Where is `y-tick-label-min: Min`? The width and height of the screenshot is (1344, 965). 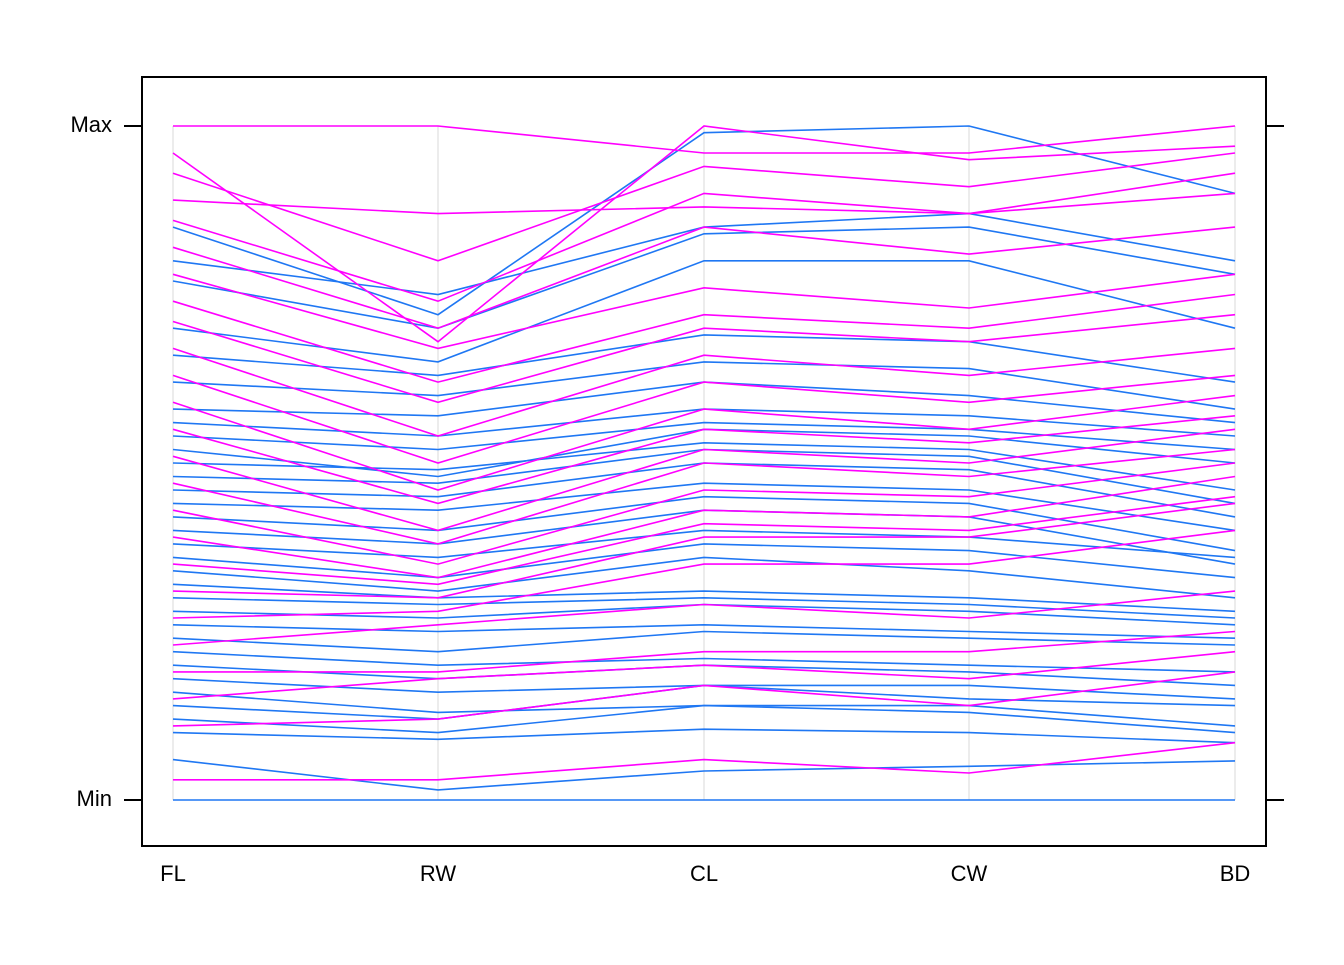 y-tick-label-min: Min is located at coordinates (94, 798).